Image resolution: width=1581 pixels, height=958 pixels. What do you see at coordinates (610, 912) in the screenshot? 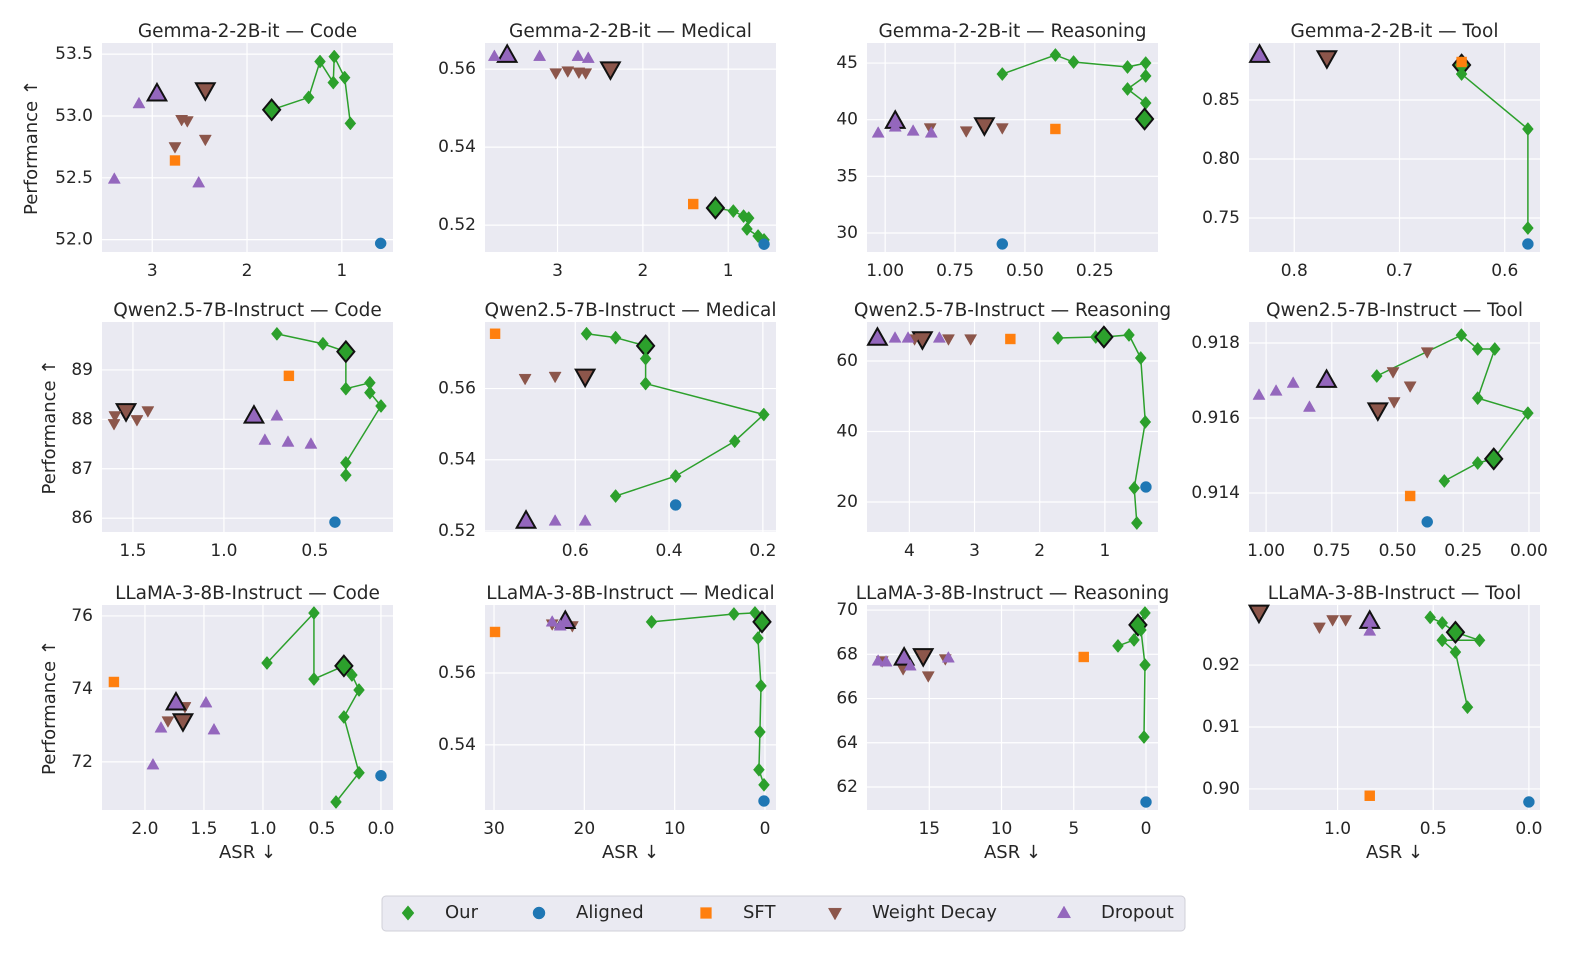
I see `legend-label: Aligned` at bounding box center [610, 912].